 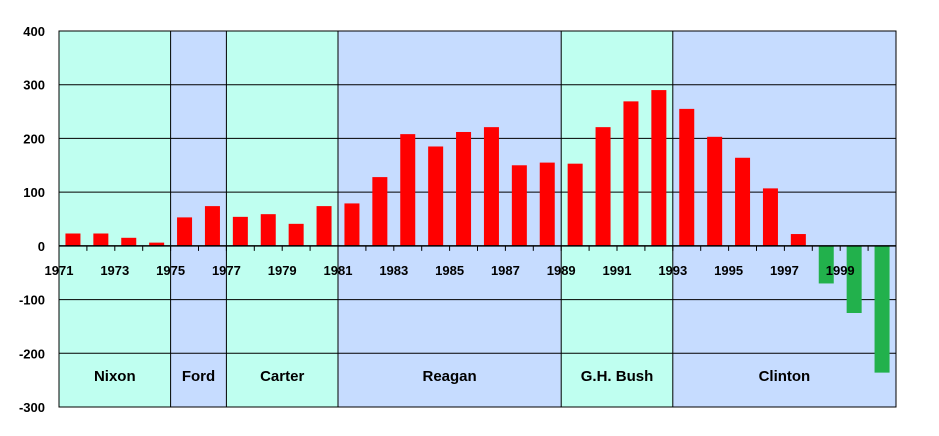 I want to click on bar-1983, so click(x=408, y=190).